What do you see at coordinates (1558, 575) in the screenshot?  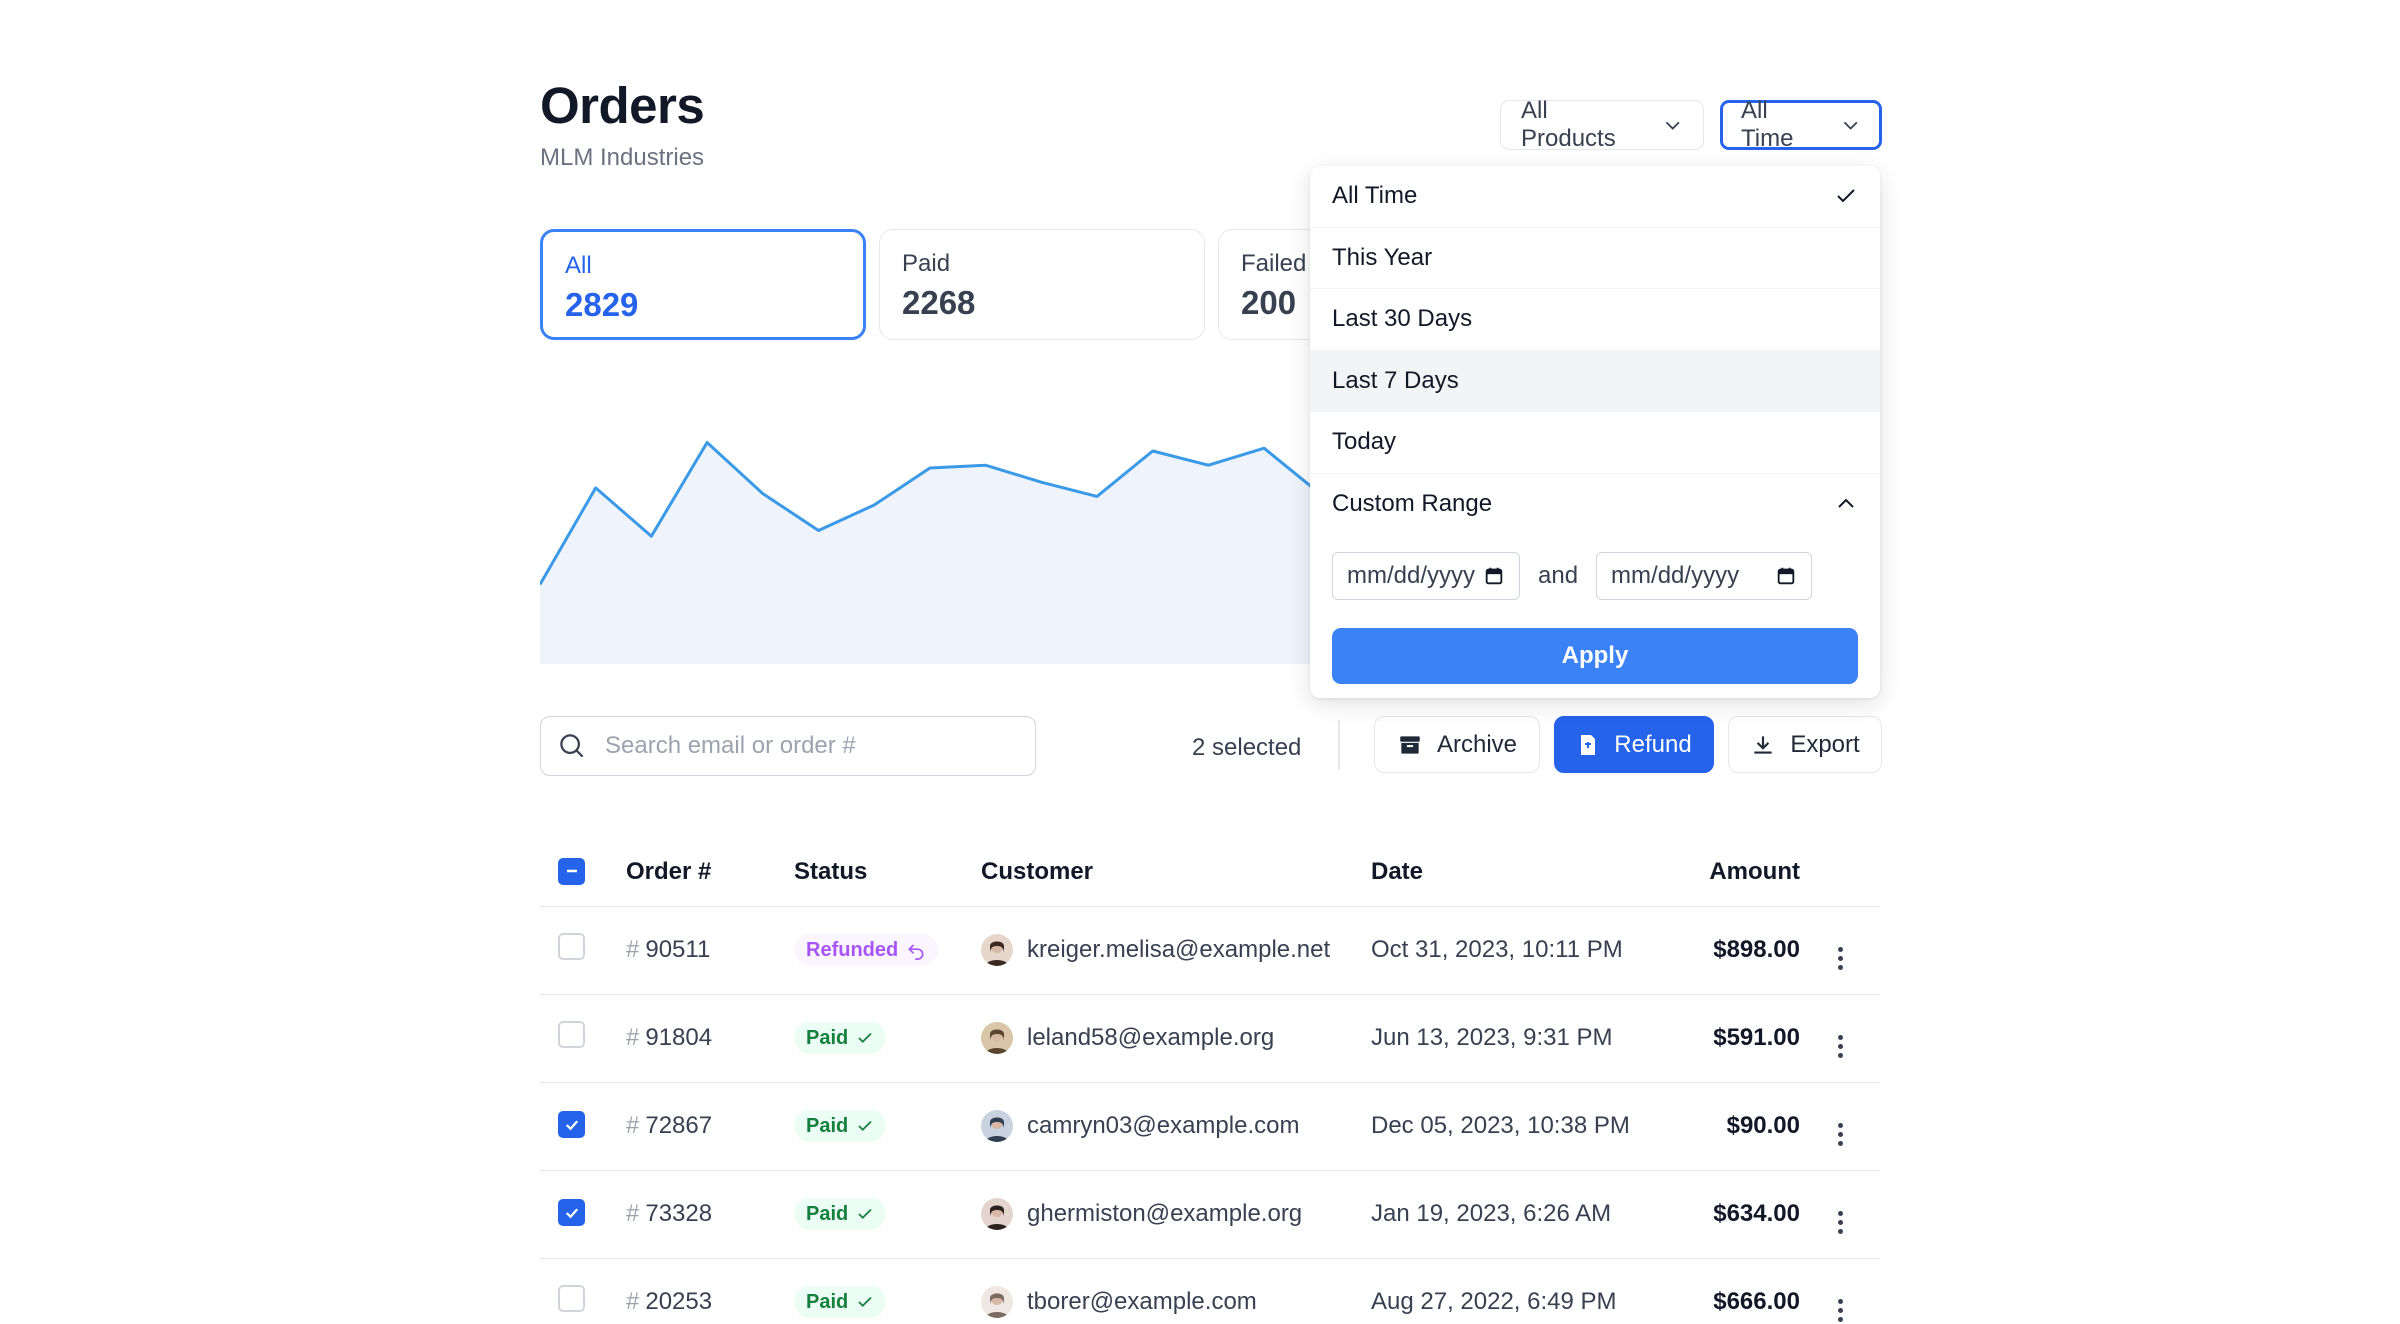 I see `and-label: and` at bounding box center [1558, 575].